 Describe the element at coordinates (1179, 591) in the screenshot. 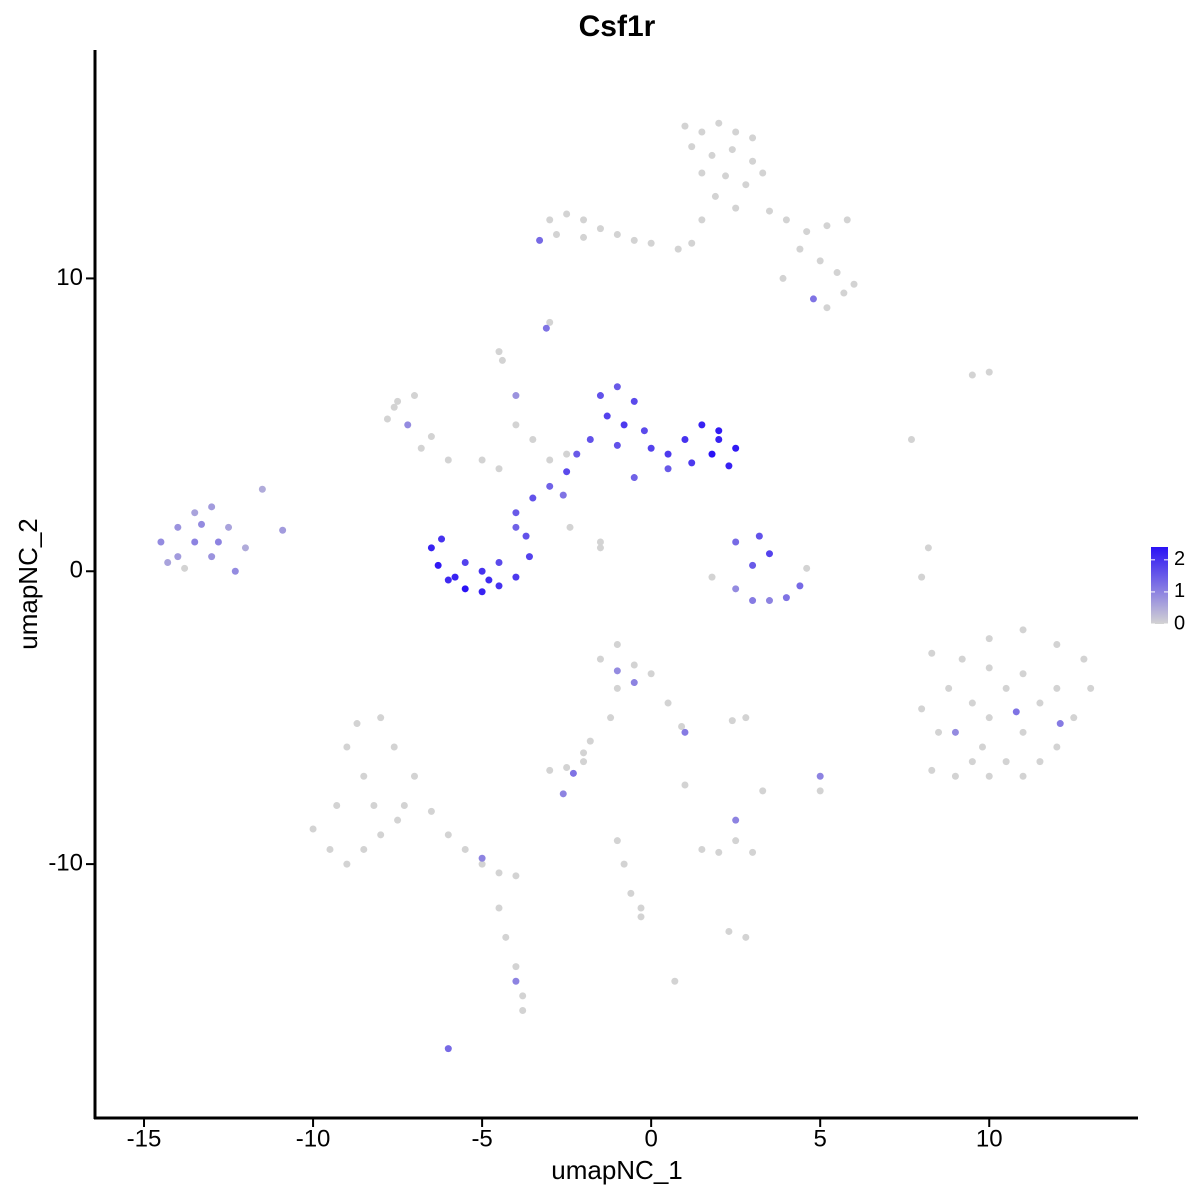

I see `colorbar-tick-label: 1` at that location.